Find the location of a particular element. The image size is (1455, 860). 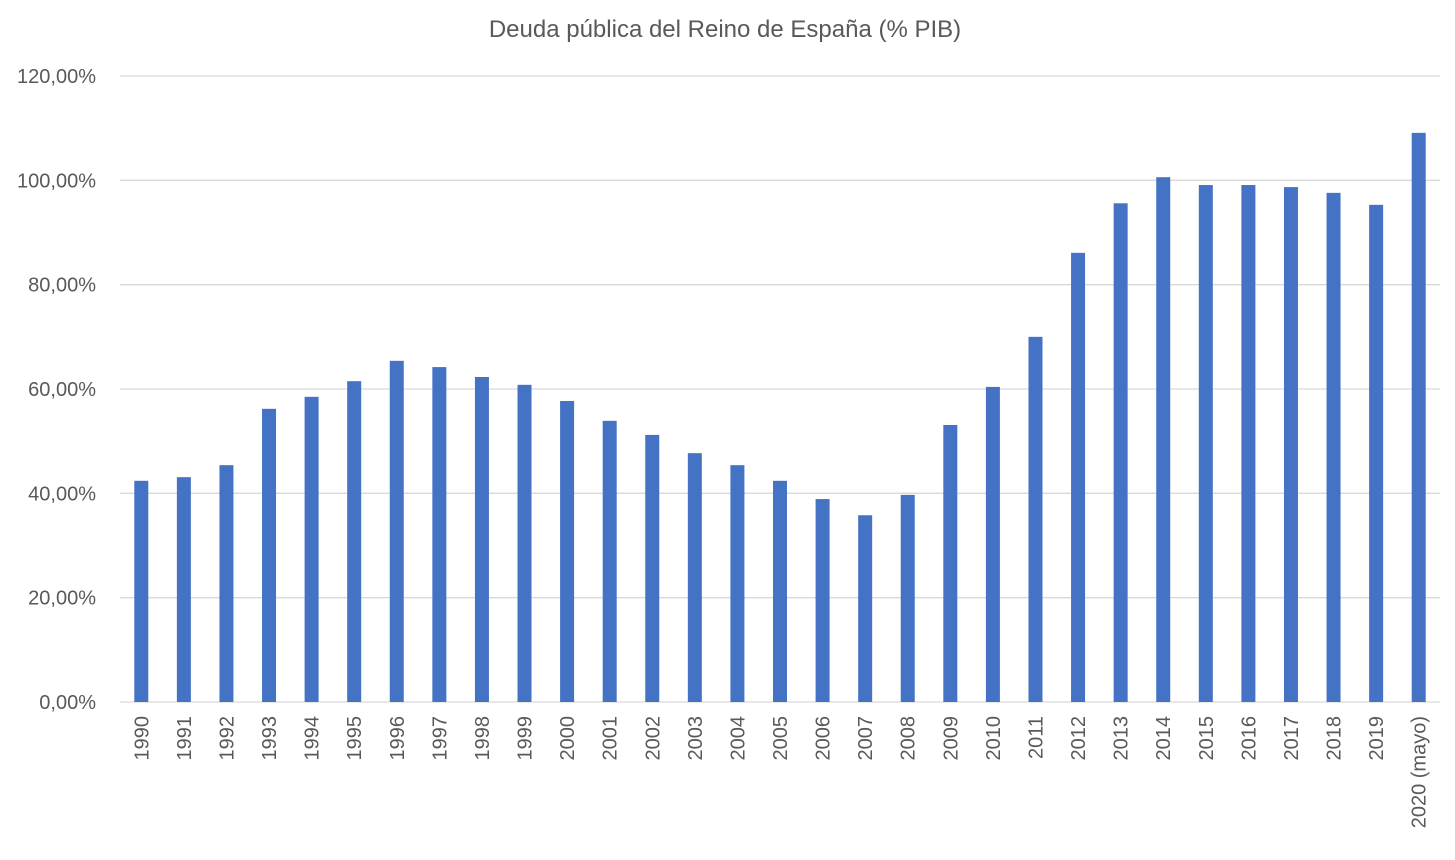

bar-1998 is located at coordinates (481, 539).